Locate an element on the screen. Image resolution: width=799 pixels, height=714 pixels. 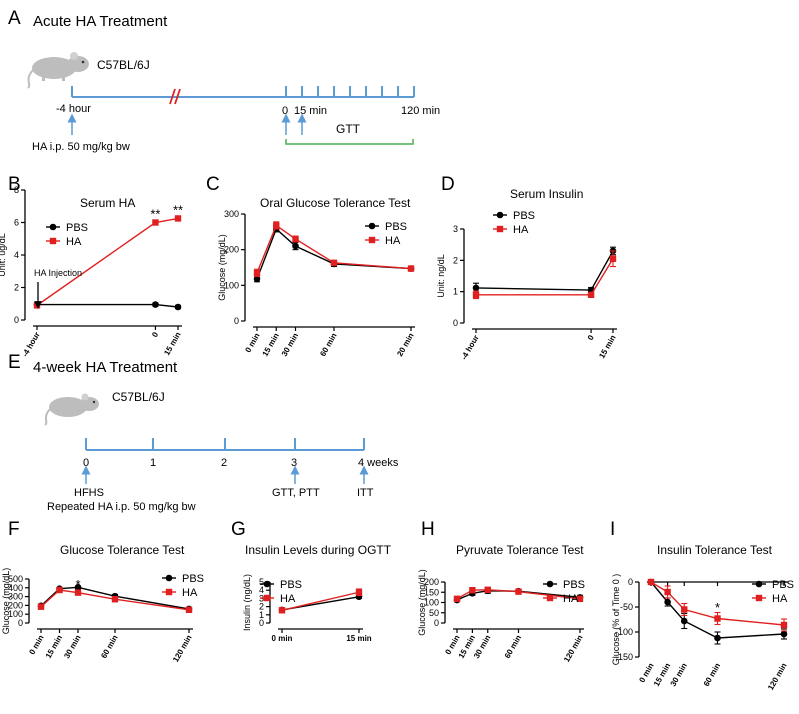
x-tick-label: 20 min is located at coordinates (405, 344).